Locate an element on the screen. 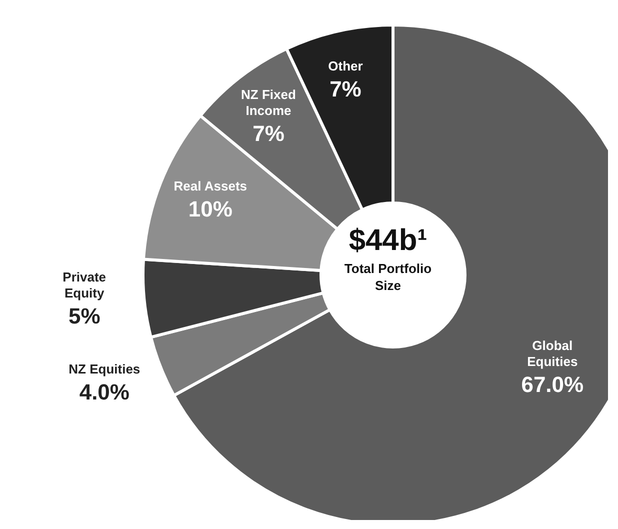 This screenshot has width=618, height=529. slice-label: Private Equity is located at coordinates (84, 285).